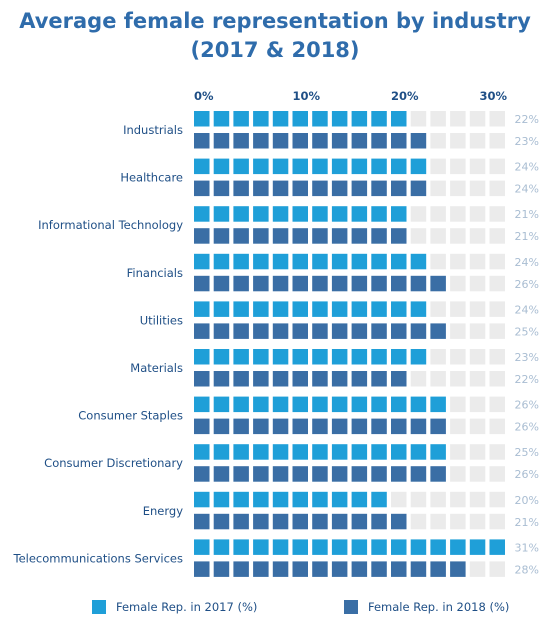 The height and width of the screenshot is (636, 550). What do you see at coordinates (110, 225) in the screenshot?
I see `category-label-informational-technology: Informational Technology` at bounding box center [110, 225].